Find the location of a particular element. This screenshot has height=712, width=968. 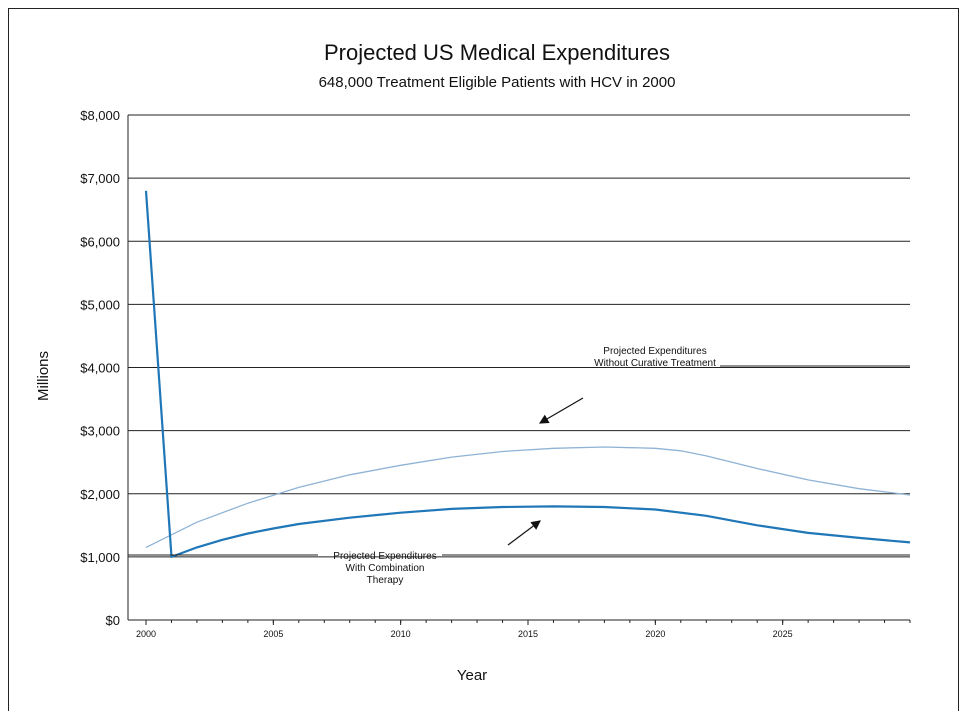

y-tick-label: $0 is located at coordinates (113, 620).